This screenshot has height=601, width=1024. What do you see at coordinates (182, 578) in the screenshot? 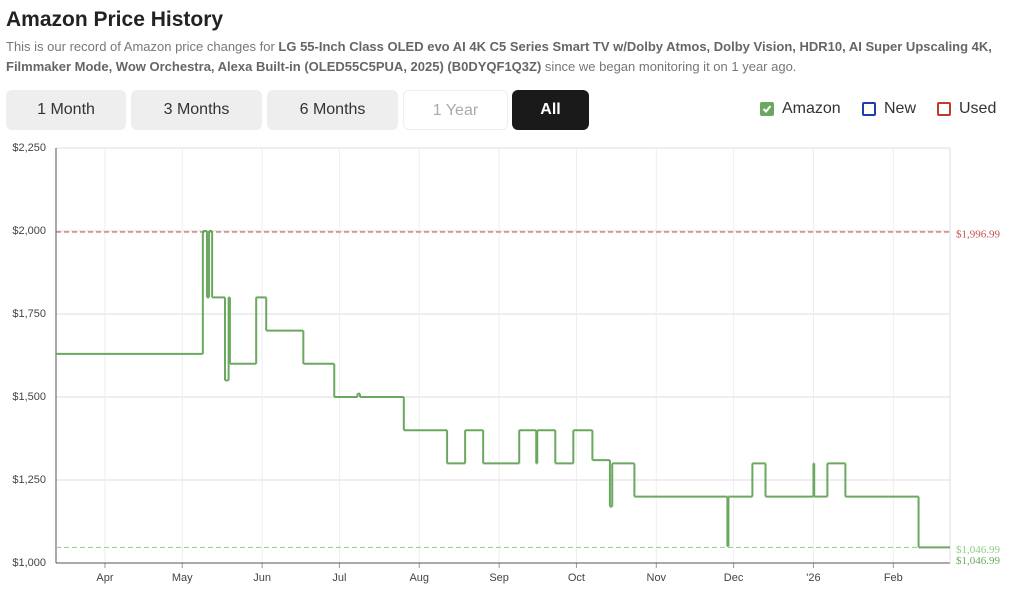
I see `x-tick-label: May` at bounding box center [182, 578].